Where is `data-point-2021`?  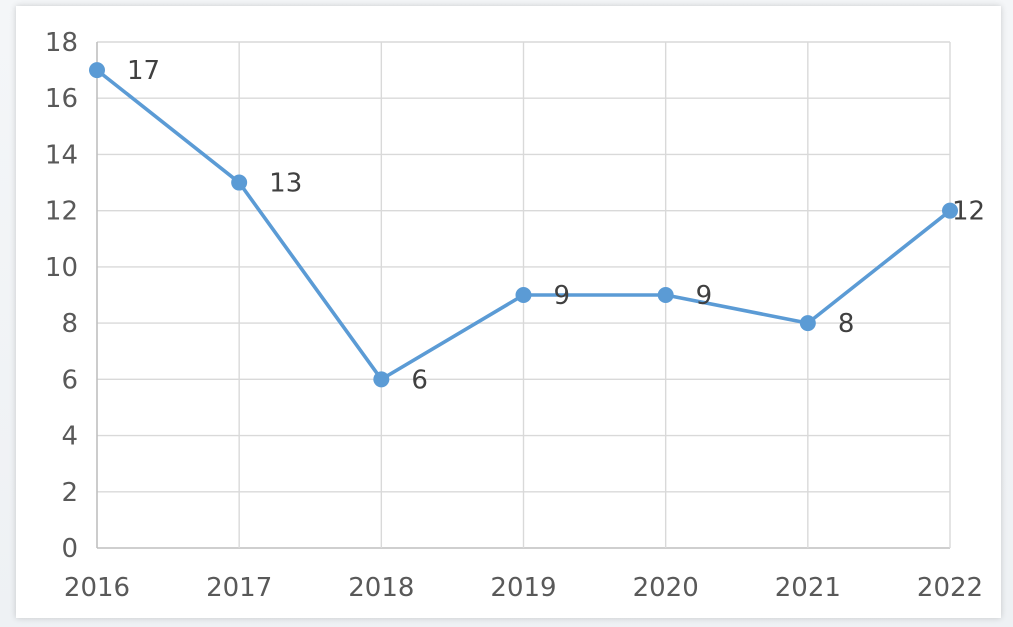
data-point-2021 is located at coordinates (807, 323).